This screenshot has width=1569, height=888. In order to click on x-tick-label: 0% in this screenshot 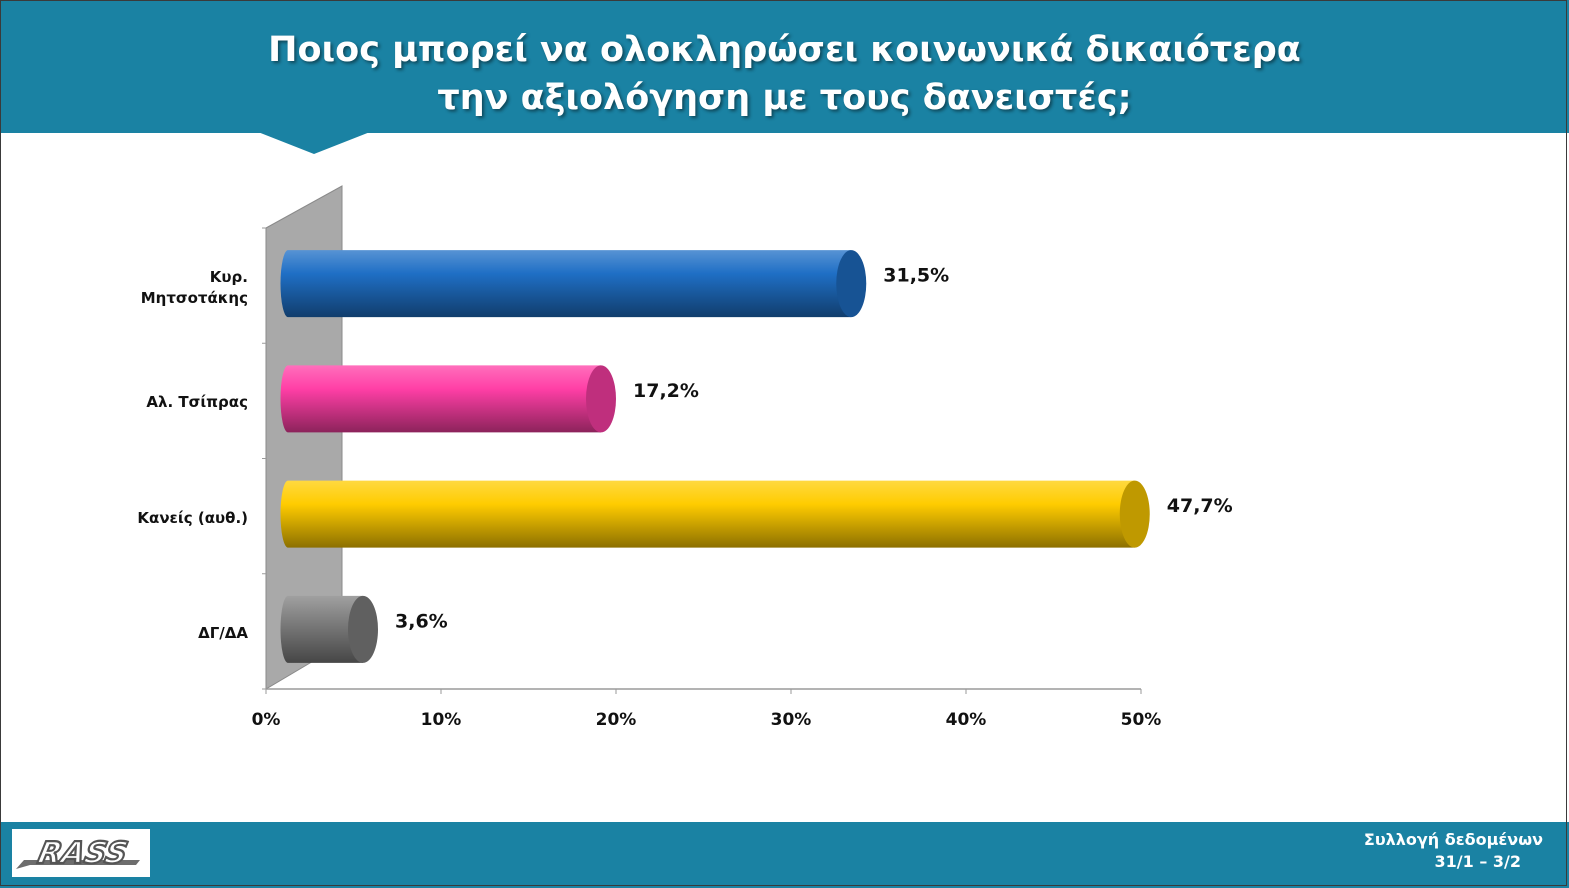, I will do `click(266, 720)`.